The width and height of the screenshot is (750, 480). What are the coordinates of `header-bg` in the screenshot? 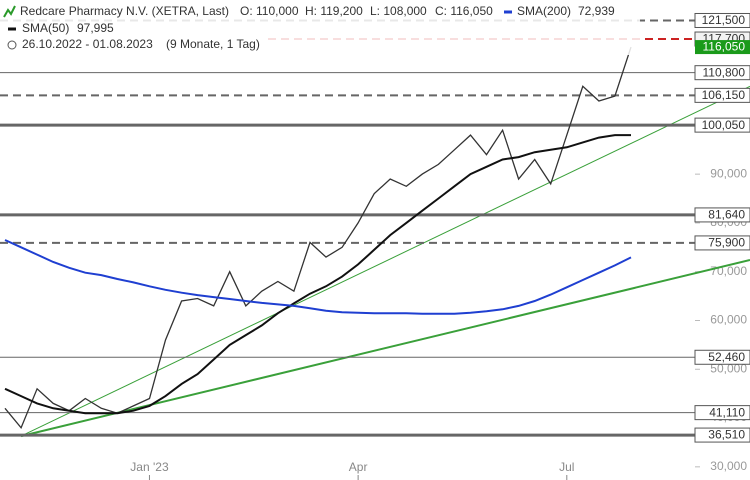 It's located at (320, 27).